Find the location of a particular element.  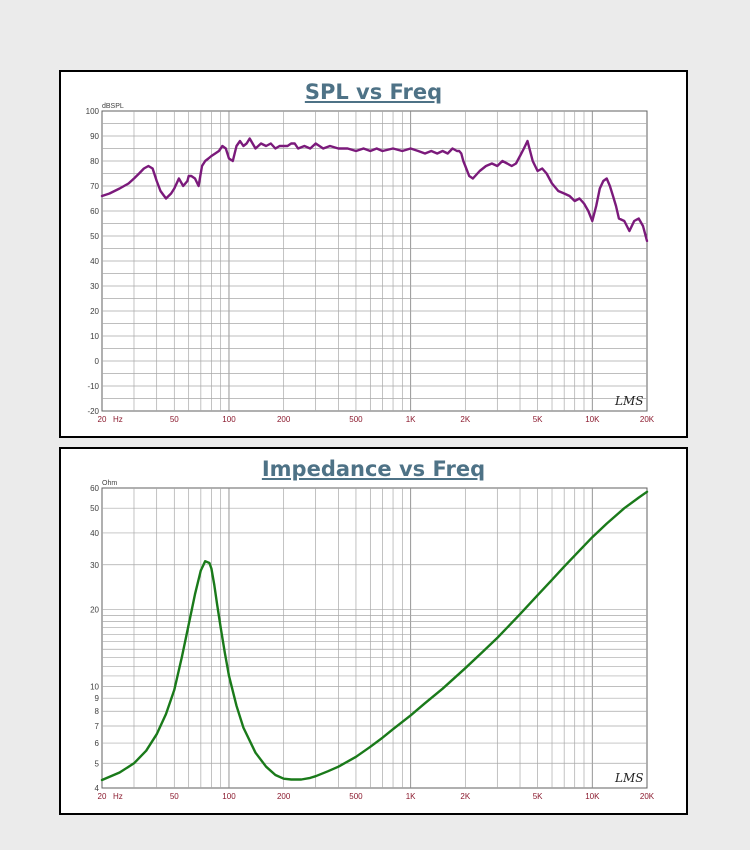

y-tick-label: 5 is located at coordinates (97, 763).